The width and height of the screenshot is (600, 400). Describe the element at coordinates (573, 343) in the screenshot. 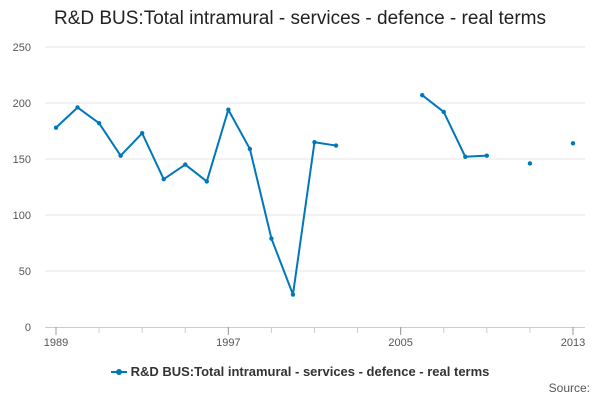

I see `x-tick-label: 2013` at that location.